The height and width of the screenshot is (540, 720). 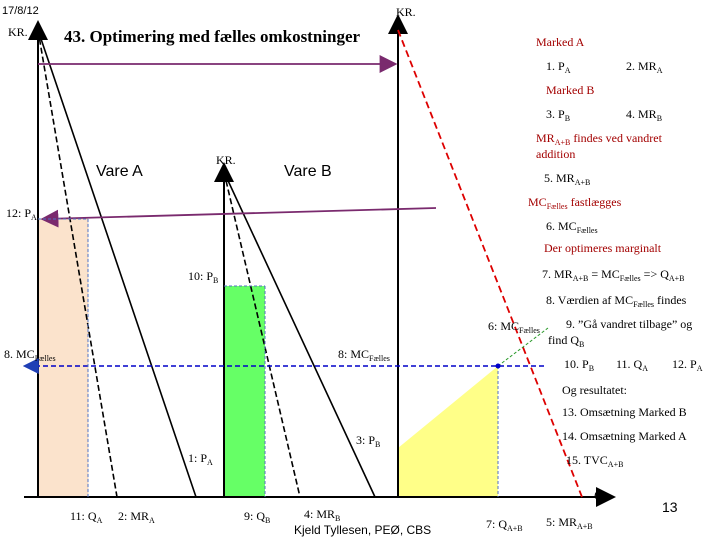 What do you see at coordinates (558, 115) in the screenshot?
I see `step-3: 3. PB` at bounding box center [558, 115].